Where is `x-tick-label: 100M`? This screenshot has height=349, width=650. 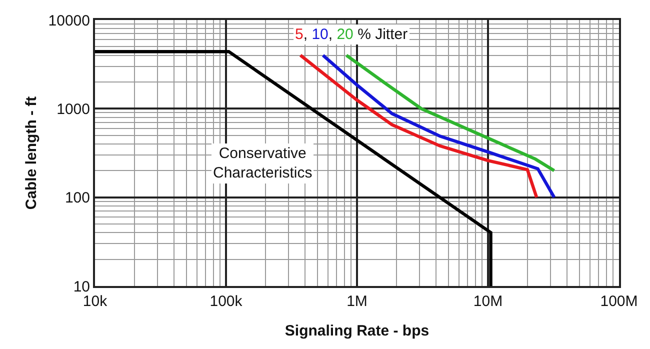
x-tick-label: 100M is located at coordinates (619, 301).